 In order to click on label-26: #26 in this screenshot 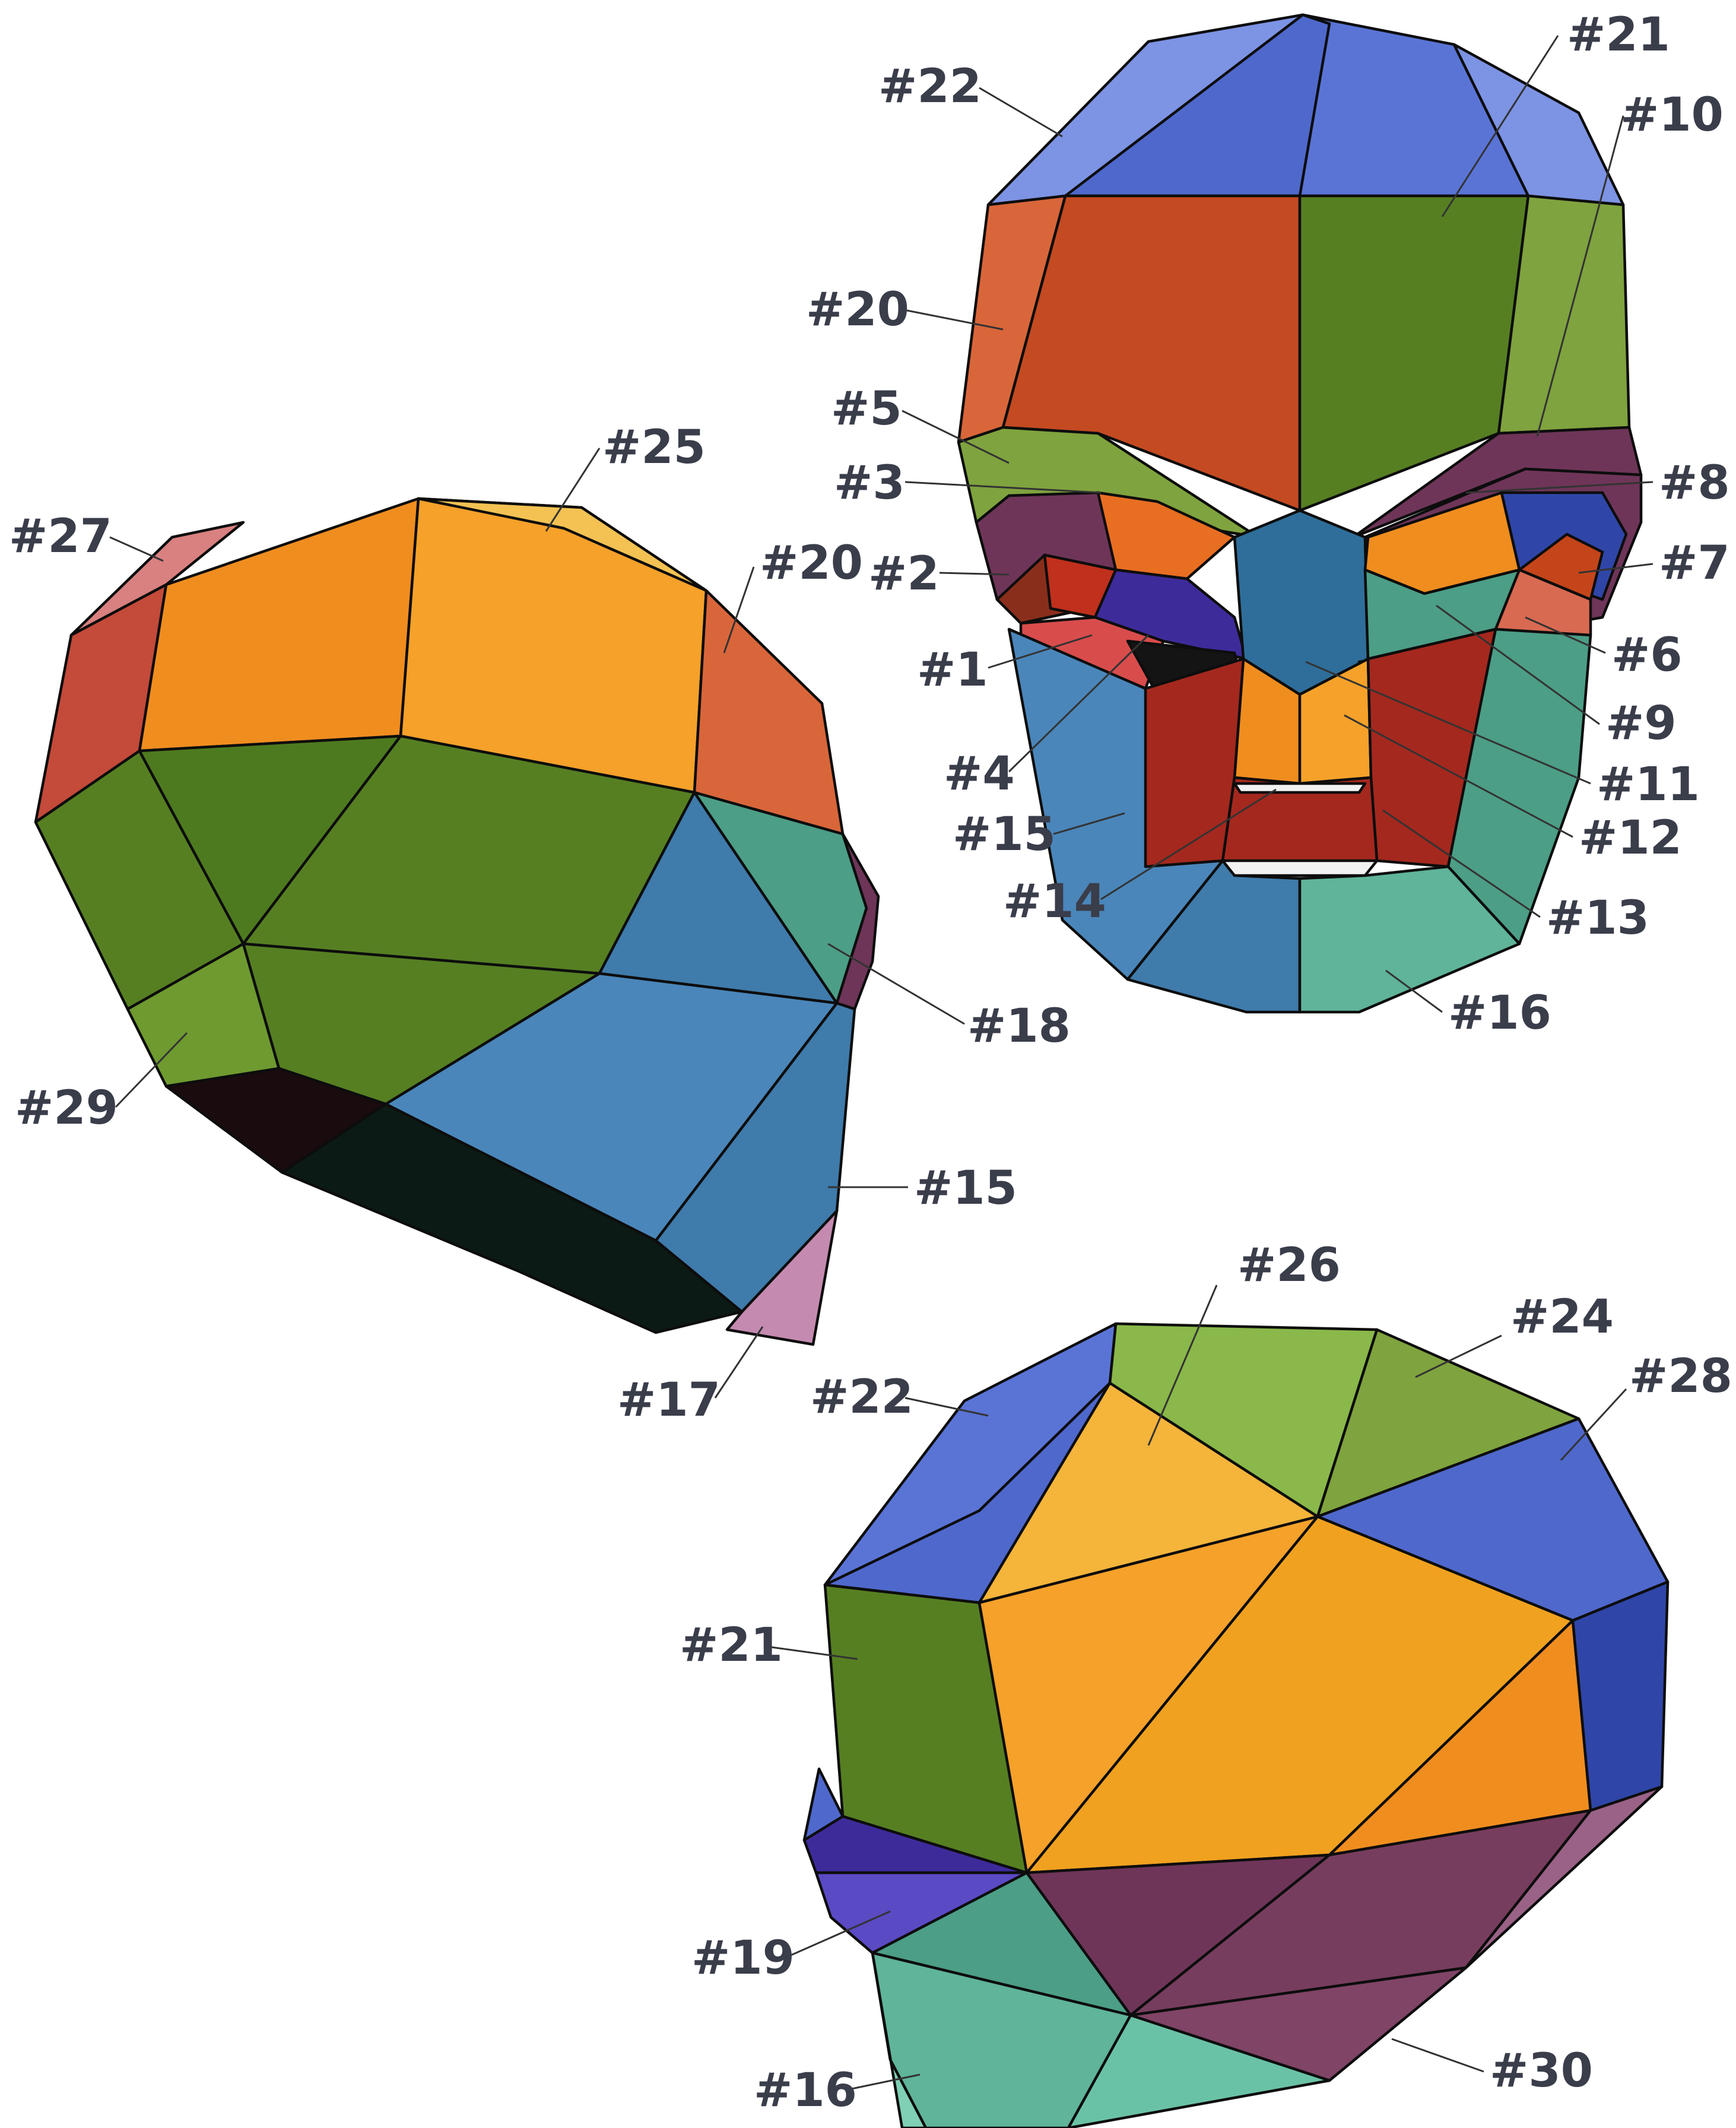, I will do `click(1289, 1265)`.